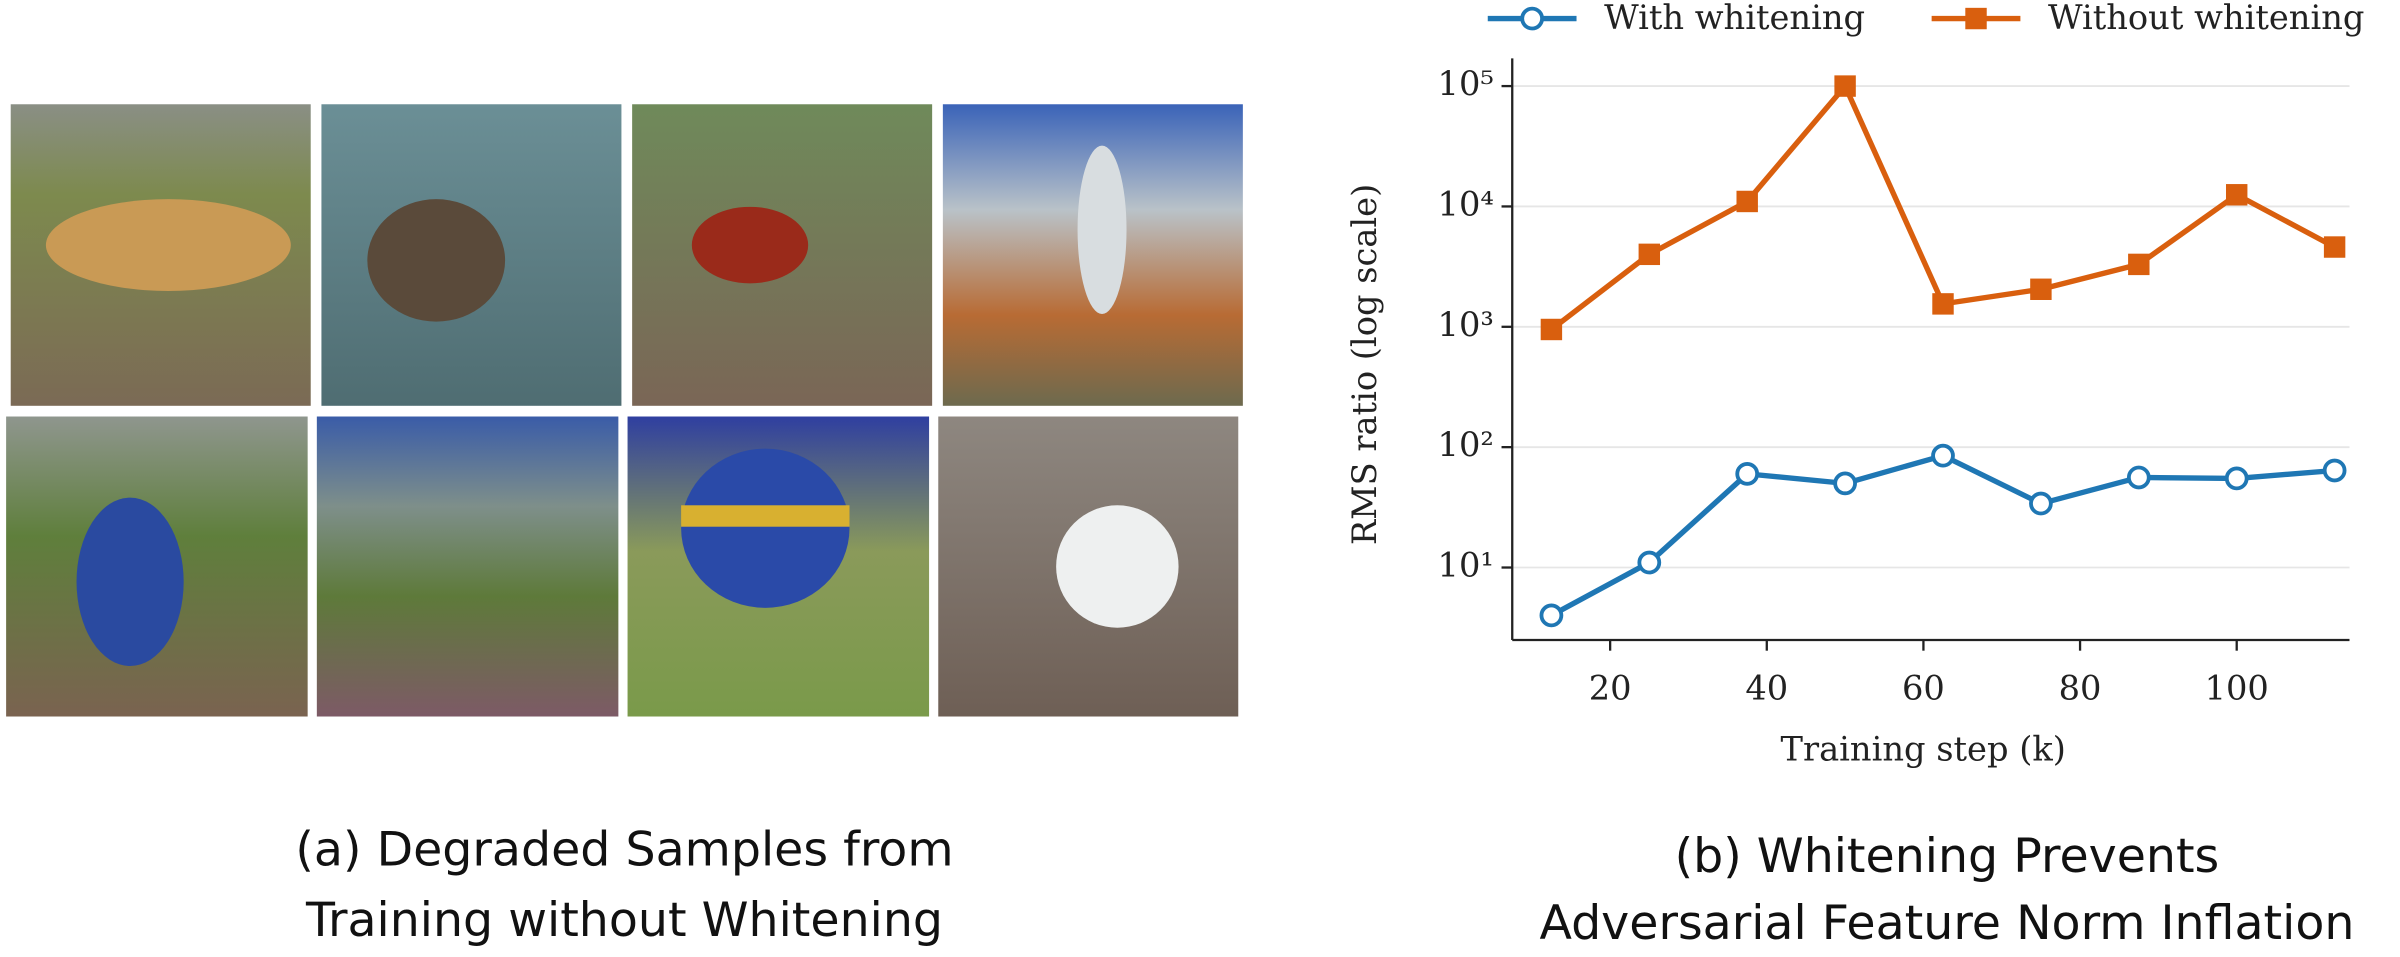 The height and width of the screenshot is (957, 2400). What do you see at coordinates (2080, 687) in the screenshot?
I see `x-tick-label: 80` at bounding box center [2080, 687].